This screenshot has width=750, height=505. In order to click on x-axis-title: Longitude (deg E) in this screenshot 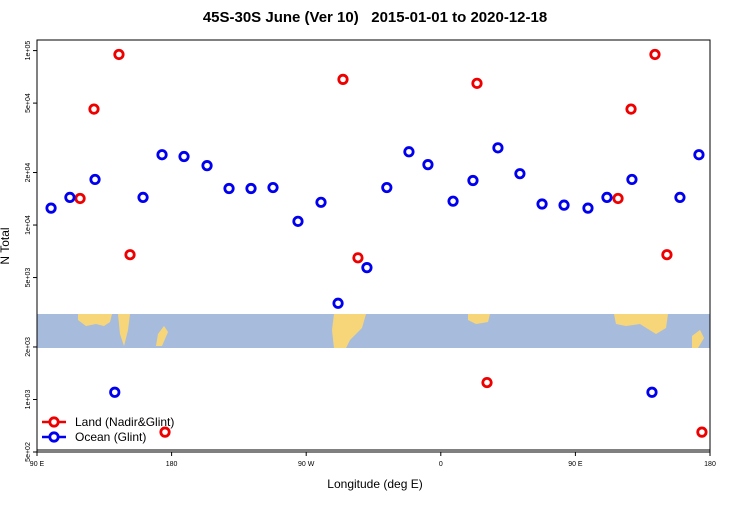, I will do `click(374, 484)`.